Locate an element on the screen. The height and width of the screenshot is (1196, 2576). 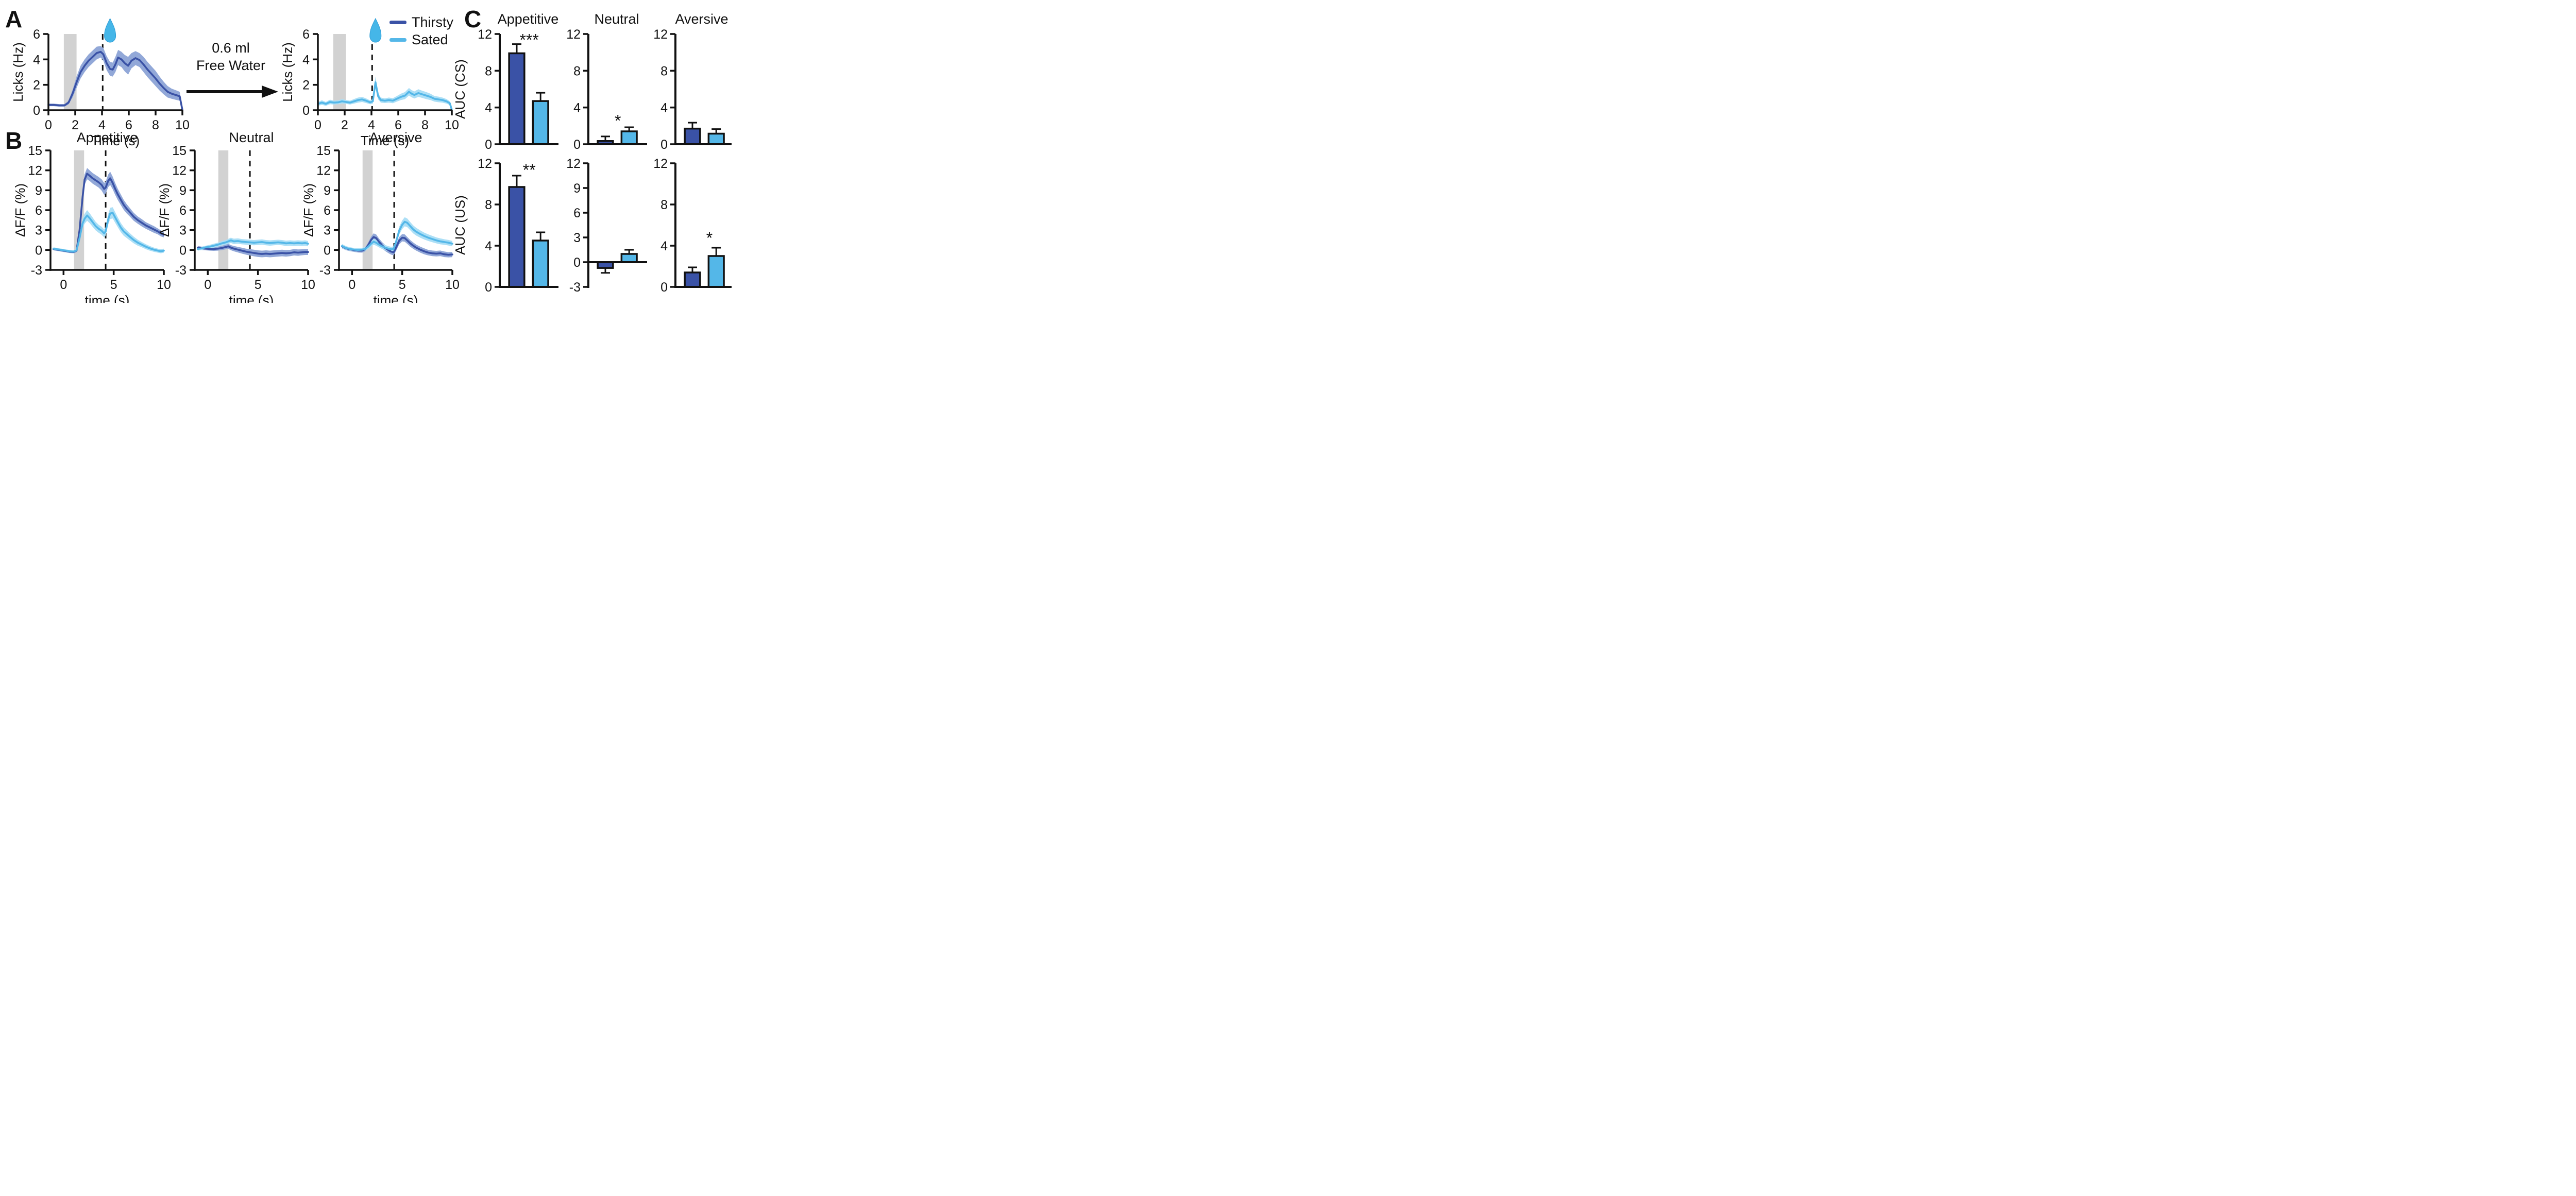
c-title-appetitive: Appetitive is located at coordinates (528, 19).